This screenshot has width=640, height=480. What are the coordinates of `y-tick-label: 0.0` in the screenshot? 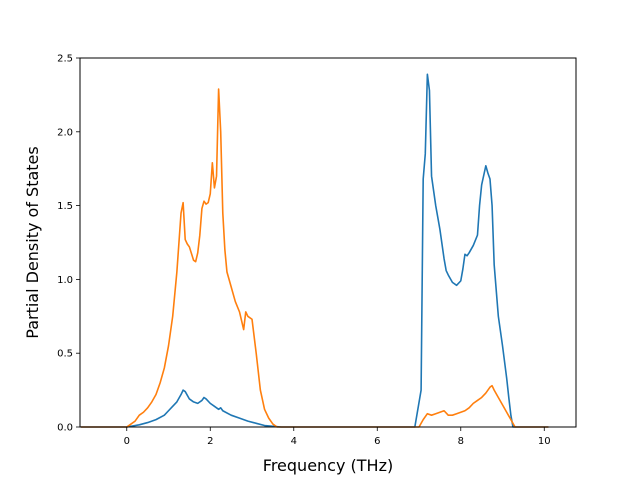 It's located at (65, 428).